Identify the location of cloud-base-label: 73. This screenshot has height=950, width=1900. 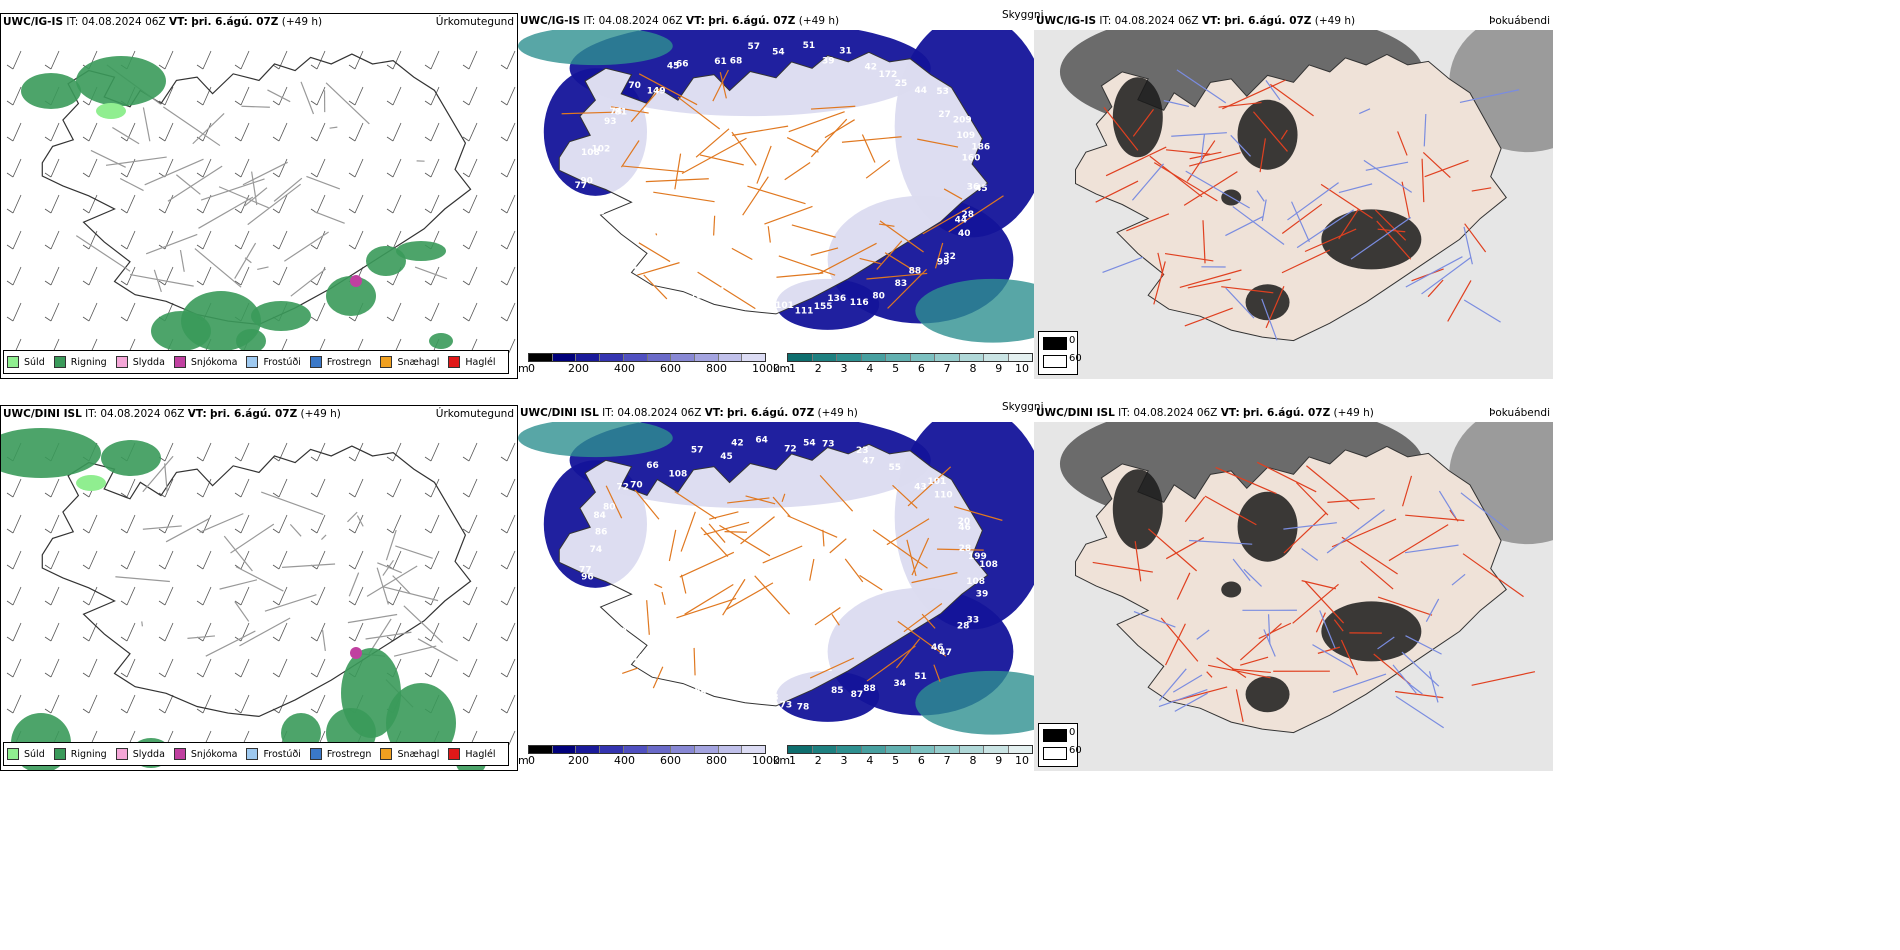
(772, 698).